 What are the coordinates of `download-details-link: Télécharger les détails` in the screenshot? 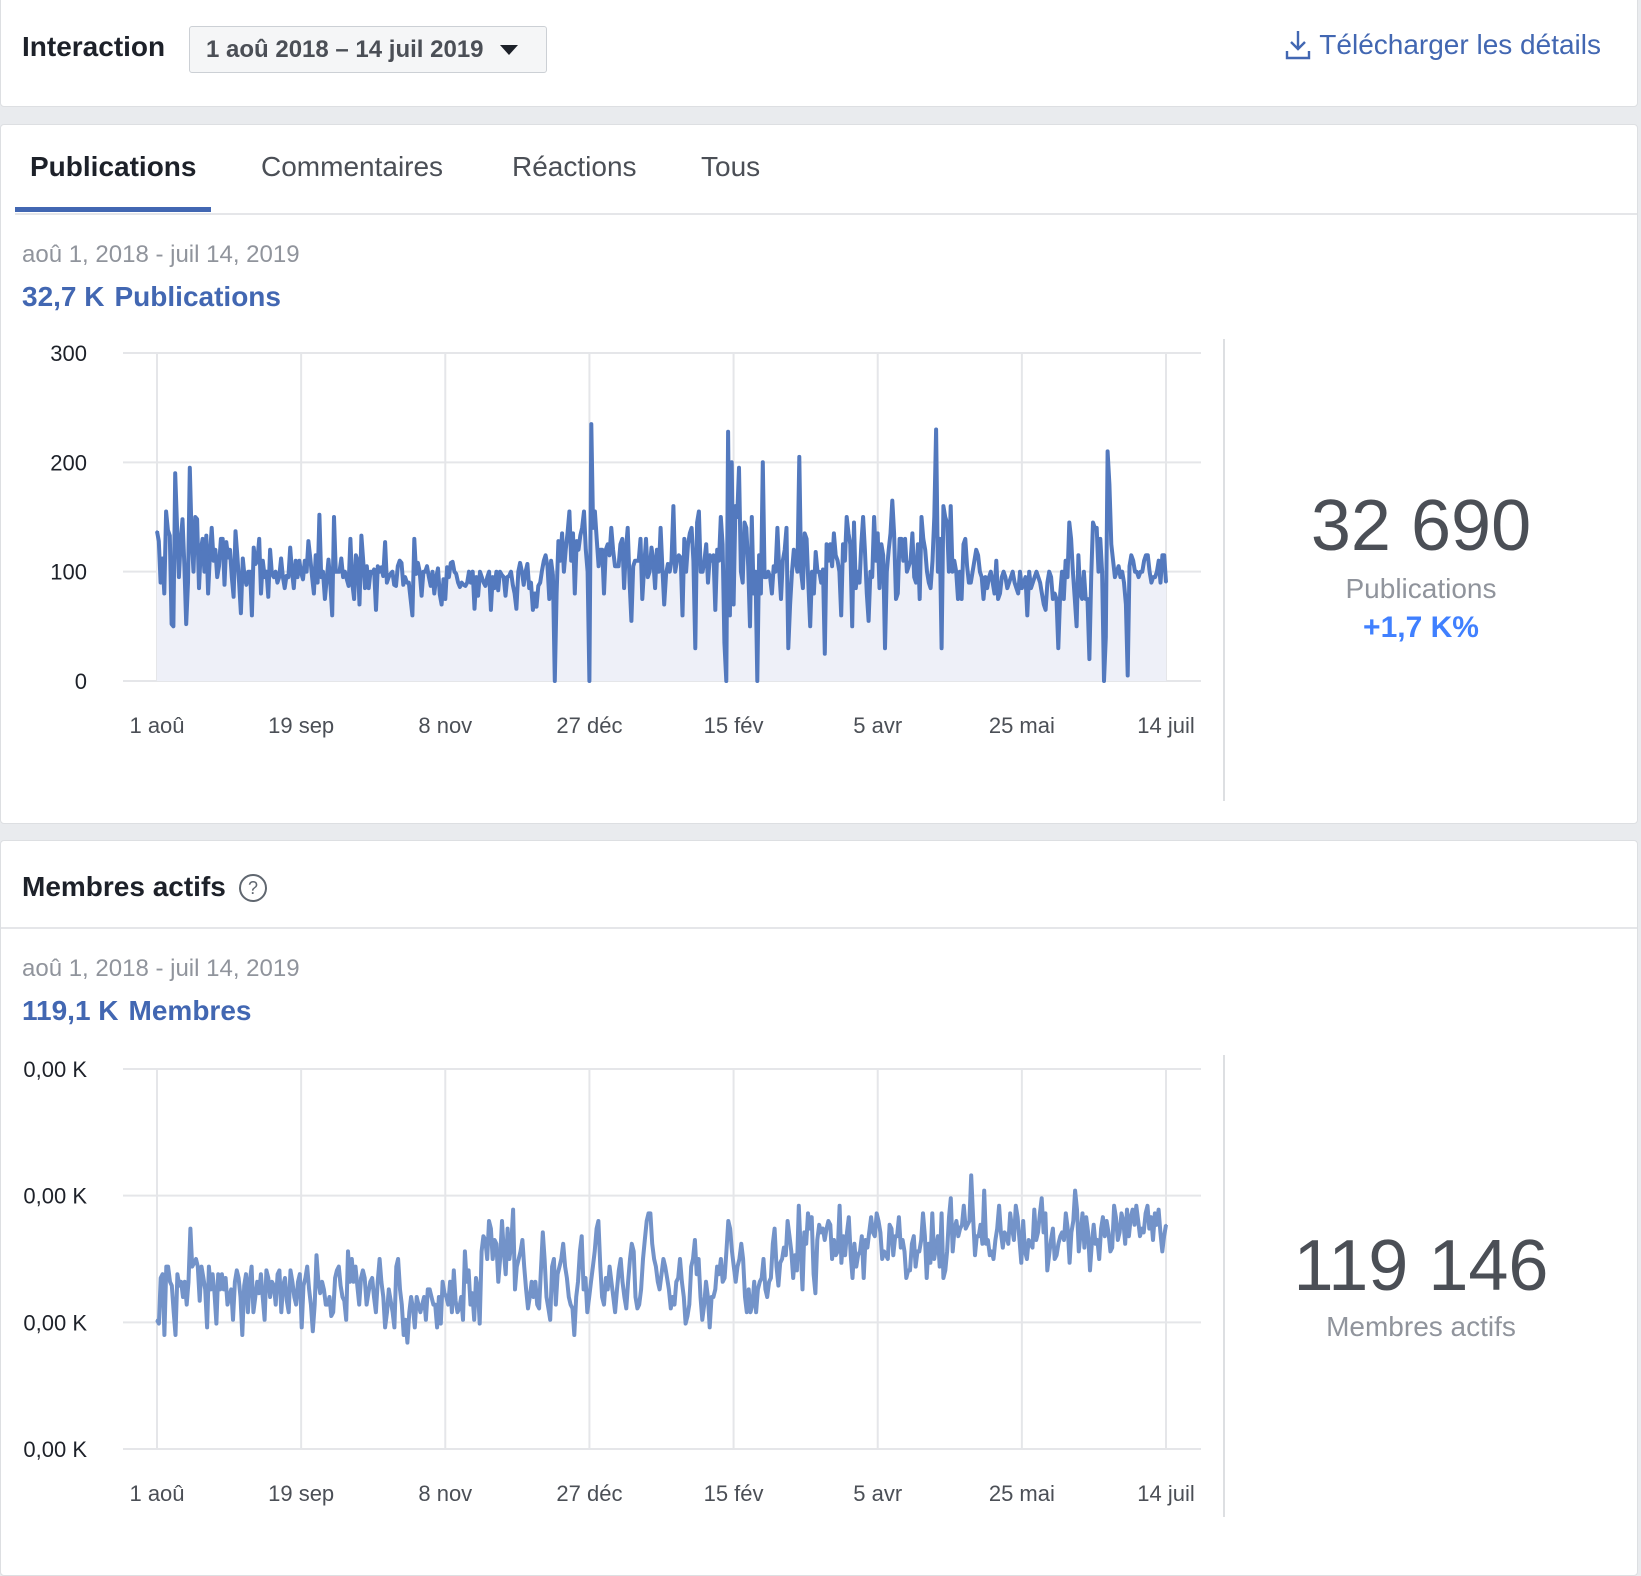 It's located at (1443, 45).